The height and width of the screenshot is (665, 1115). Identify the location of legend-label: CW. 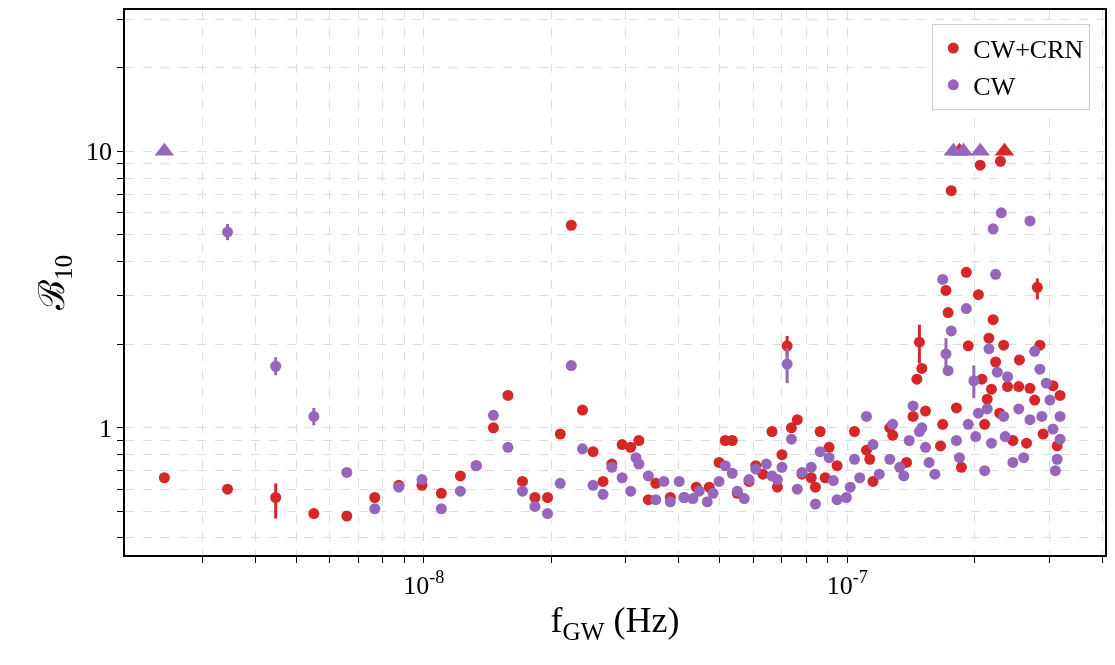
(994, 86).